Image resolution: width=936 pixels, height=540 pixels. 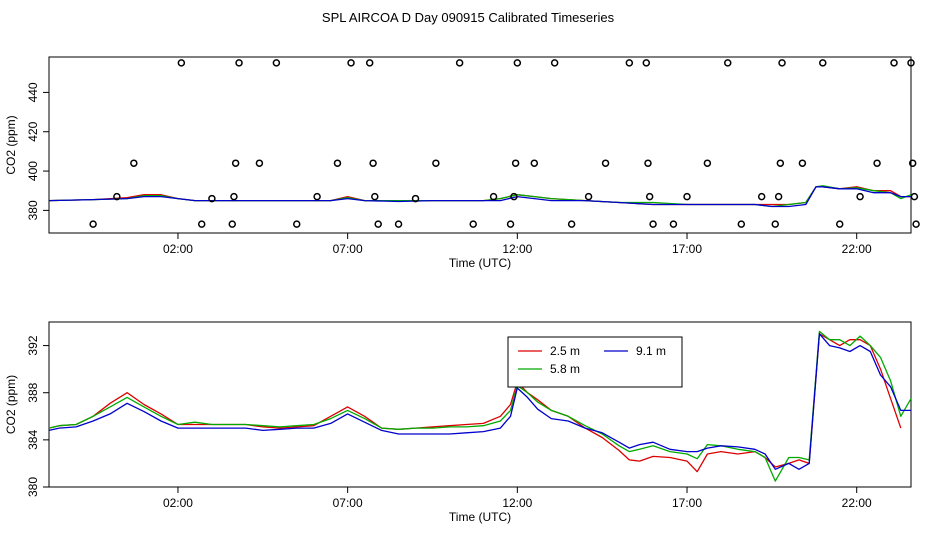 What do you see at coordinates (33, 440) in the screenshot?
I see `y-tick-label: 384` at bounding box center [33, 440].